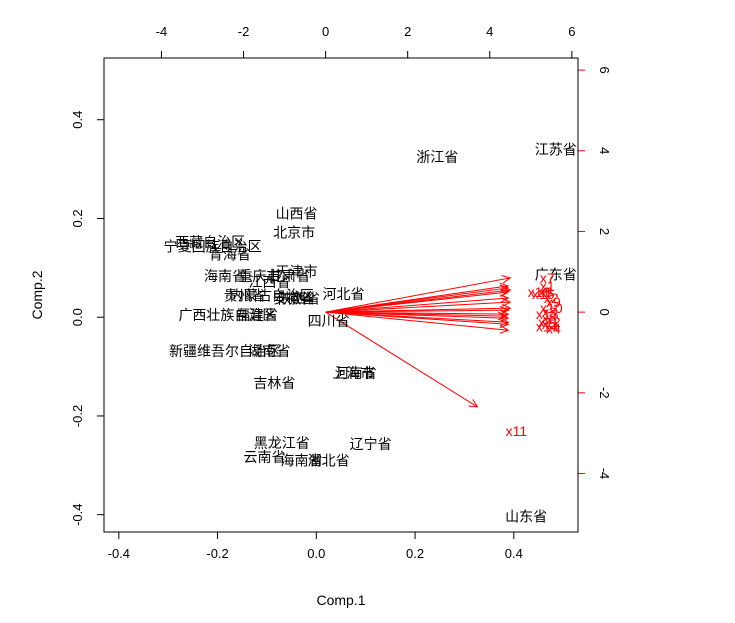  What do you see at coordinates (556, 150) in the screenshot?
I see `point-label: 江苏省` at bounding box center [556, 150].